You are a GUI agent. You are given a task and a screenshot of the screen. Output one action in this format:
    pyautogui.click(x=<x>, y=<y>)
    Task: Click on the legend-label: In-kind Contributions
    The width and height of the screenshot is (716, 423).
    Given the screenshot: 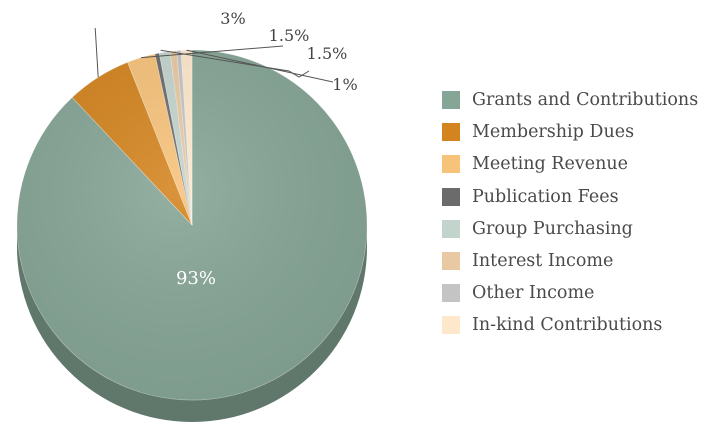 What is the action you would take?
    pyautogui.click(x=567, y=325)
    